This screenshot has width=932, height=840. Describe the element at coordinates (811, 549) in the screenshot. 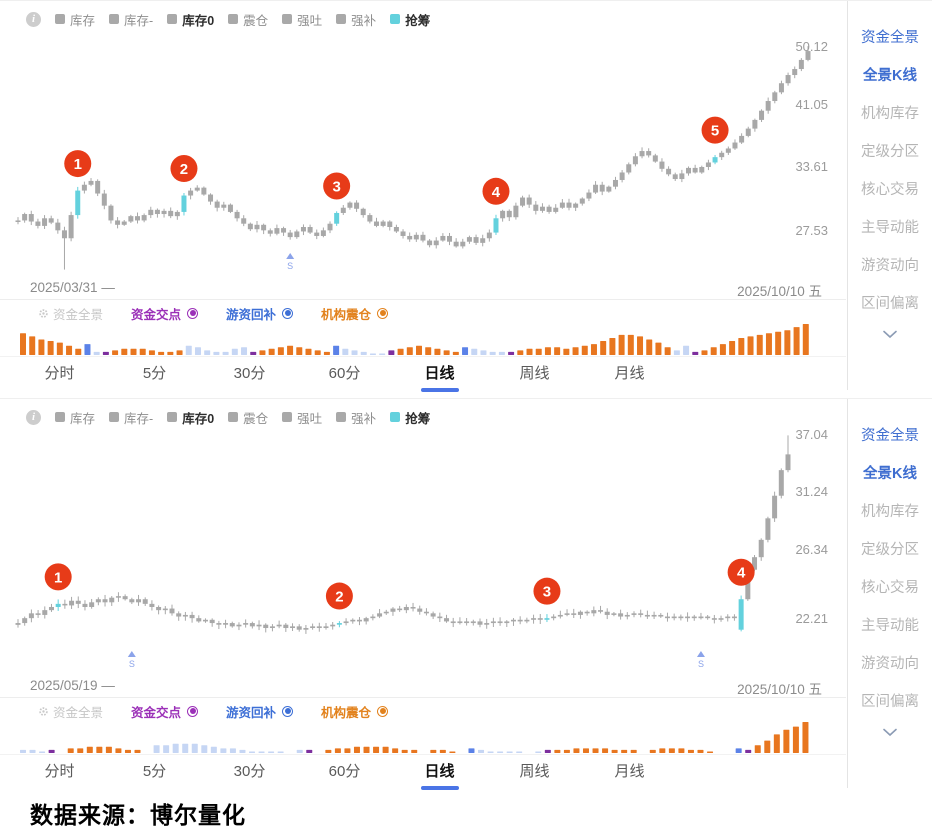

I see `price-tick-label: 26.34` at that location.